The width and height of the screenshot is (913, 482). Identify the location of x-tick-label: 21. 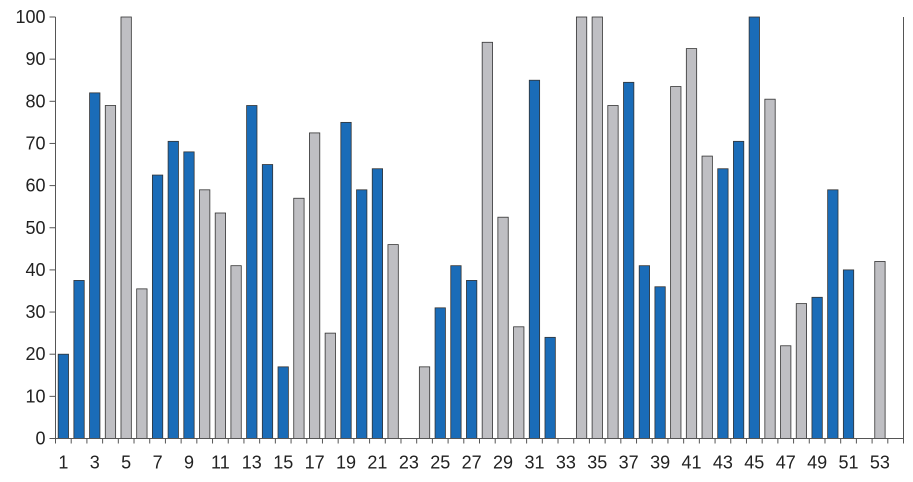
(377, 463).